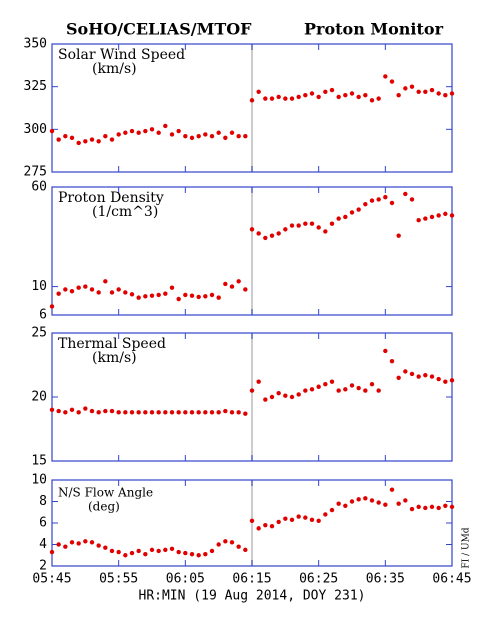 This screenshot has height=624, width=494. What do you see at coordinates (39, 187) in the screenshot?
I see `y-tick-label: 60` at bounding box center [39, 187].